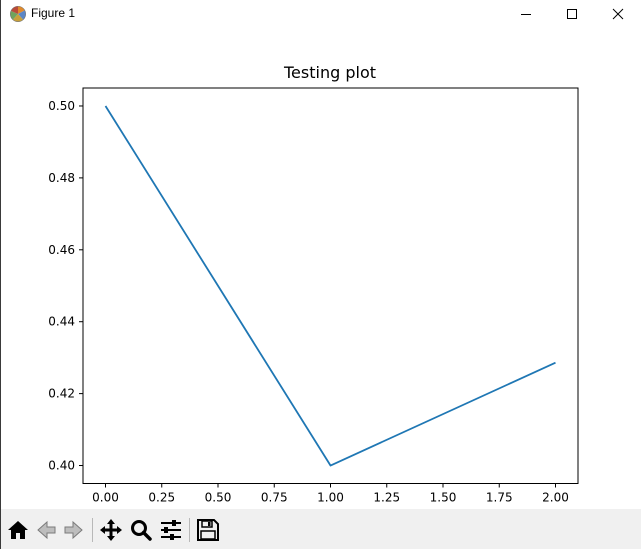  Describe the element at coordinates (274, 498) in the screenshot. I see `x-tick-label: 0.75` at that location.